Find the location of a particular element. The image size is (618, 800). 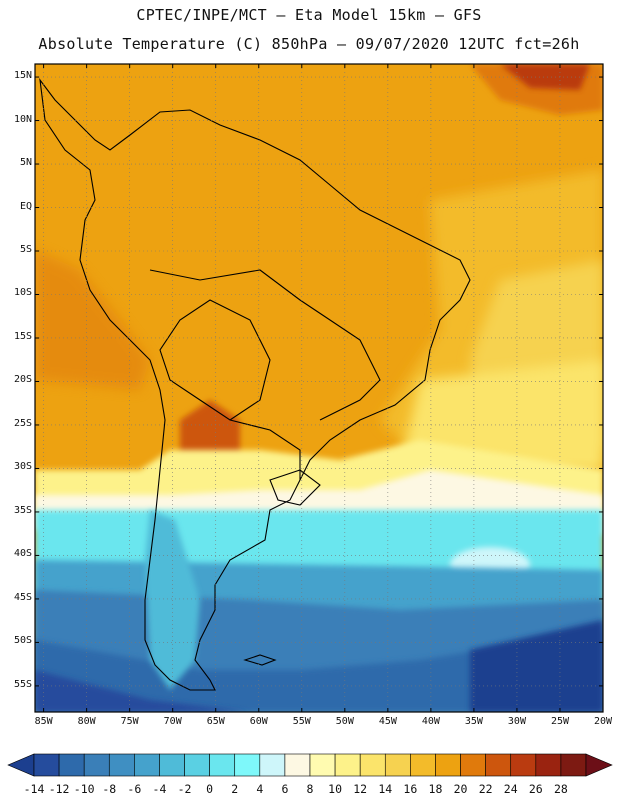

colorbar-tick-13: 12 is located at coordinates (360, 789).